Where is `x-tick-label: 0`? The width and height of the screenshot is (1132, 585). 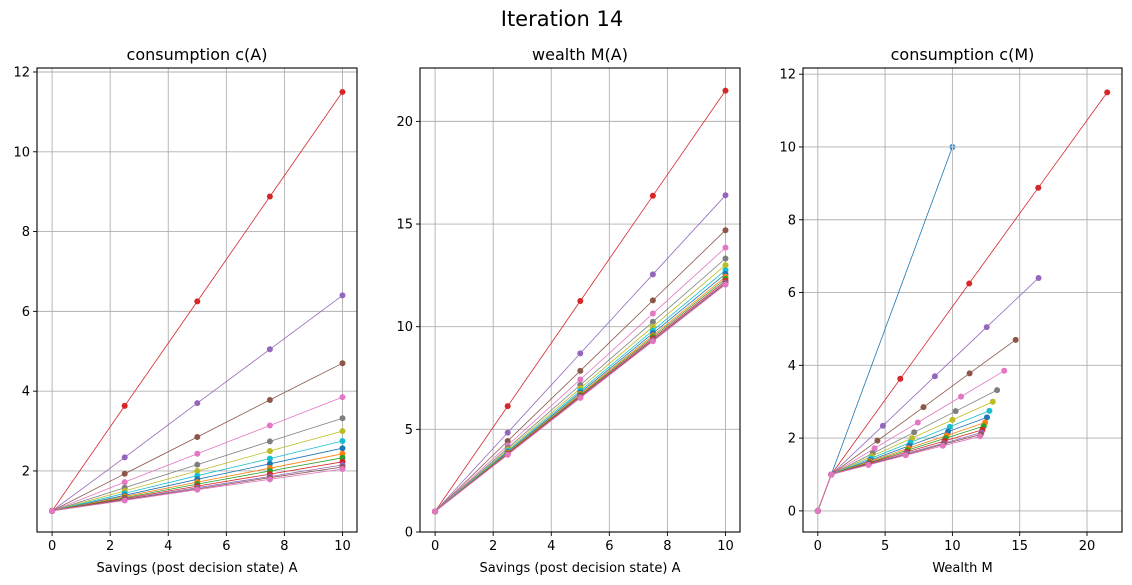 x-tick-label: 0 is located at coordinates (818, 546).